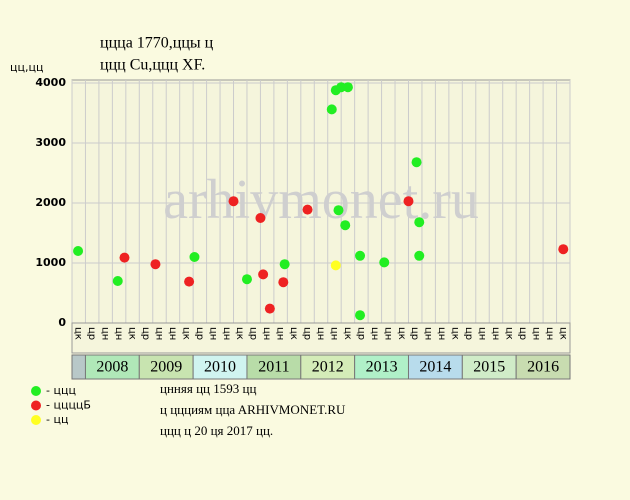 The image size is (630, 500). Describe the element at coordinates (152, 65) in the screenshot. I see `chart-subtitle: ццц Cu,ццц XF.` at that location.